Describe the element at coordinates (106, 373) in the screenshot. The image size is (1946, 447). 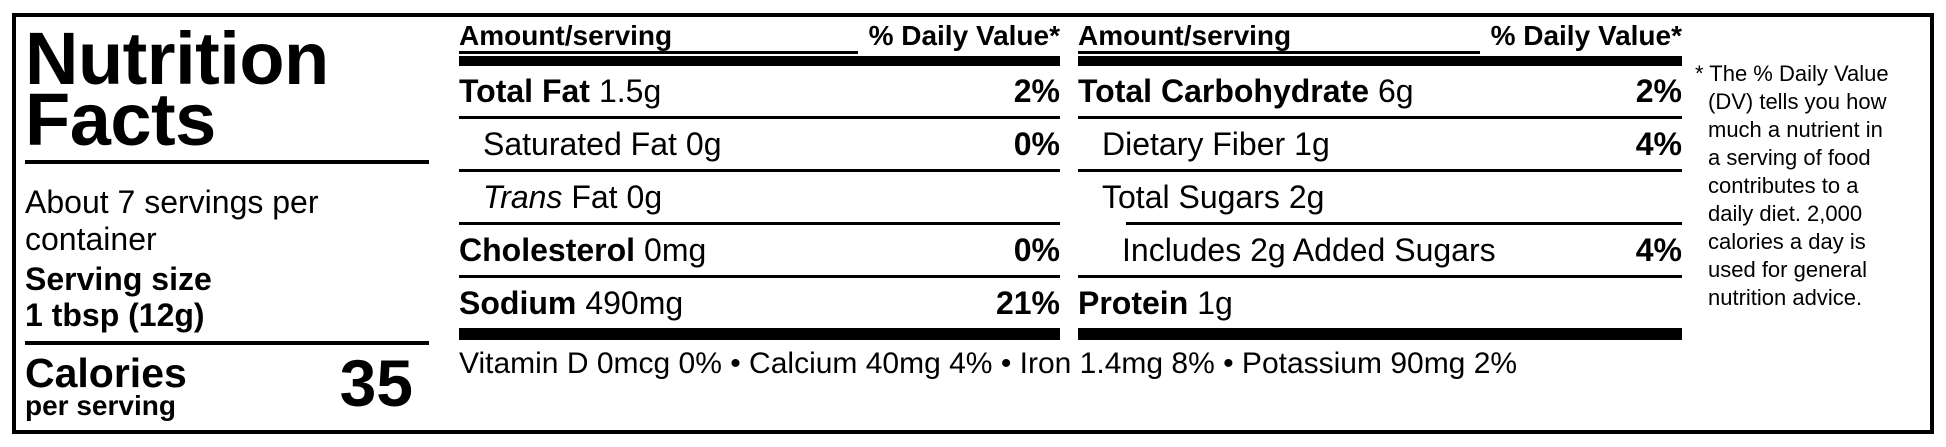
I see `calories-label: Calories` at that location.